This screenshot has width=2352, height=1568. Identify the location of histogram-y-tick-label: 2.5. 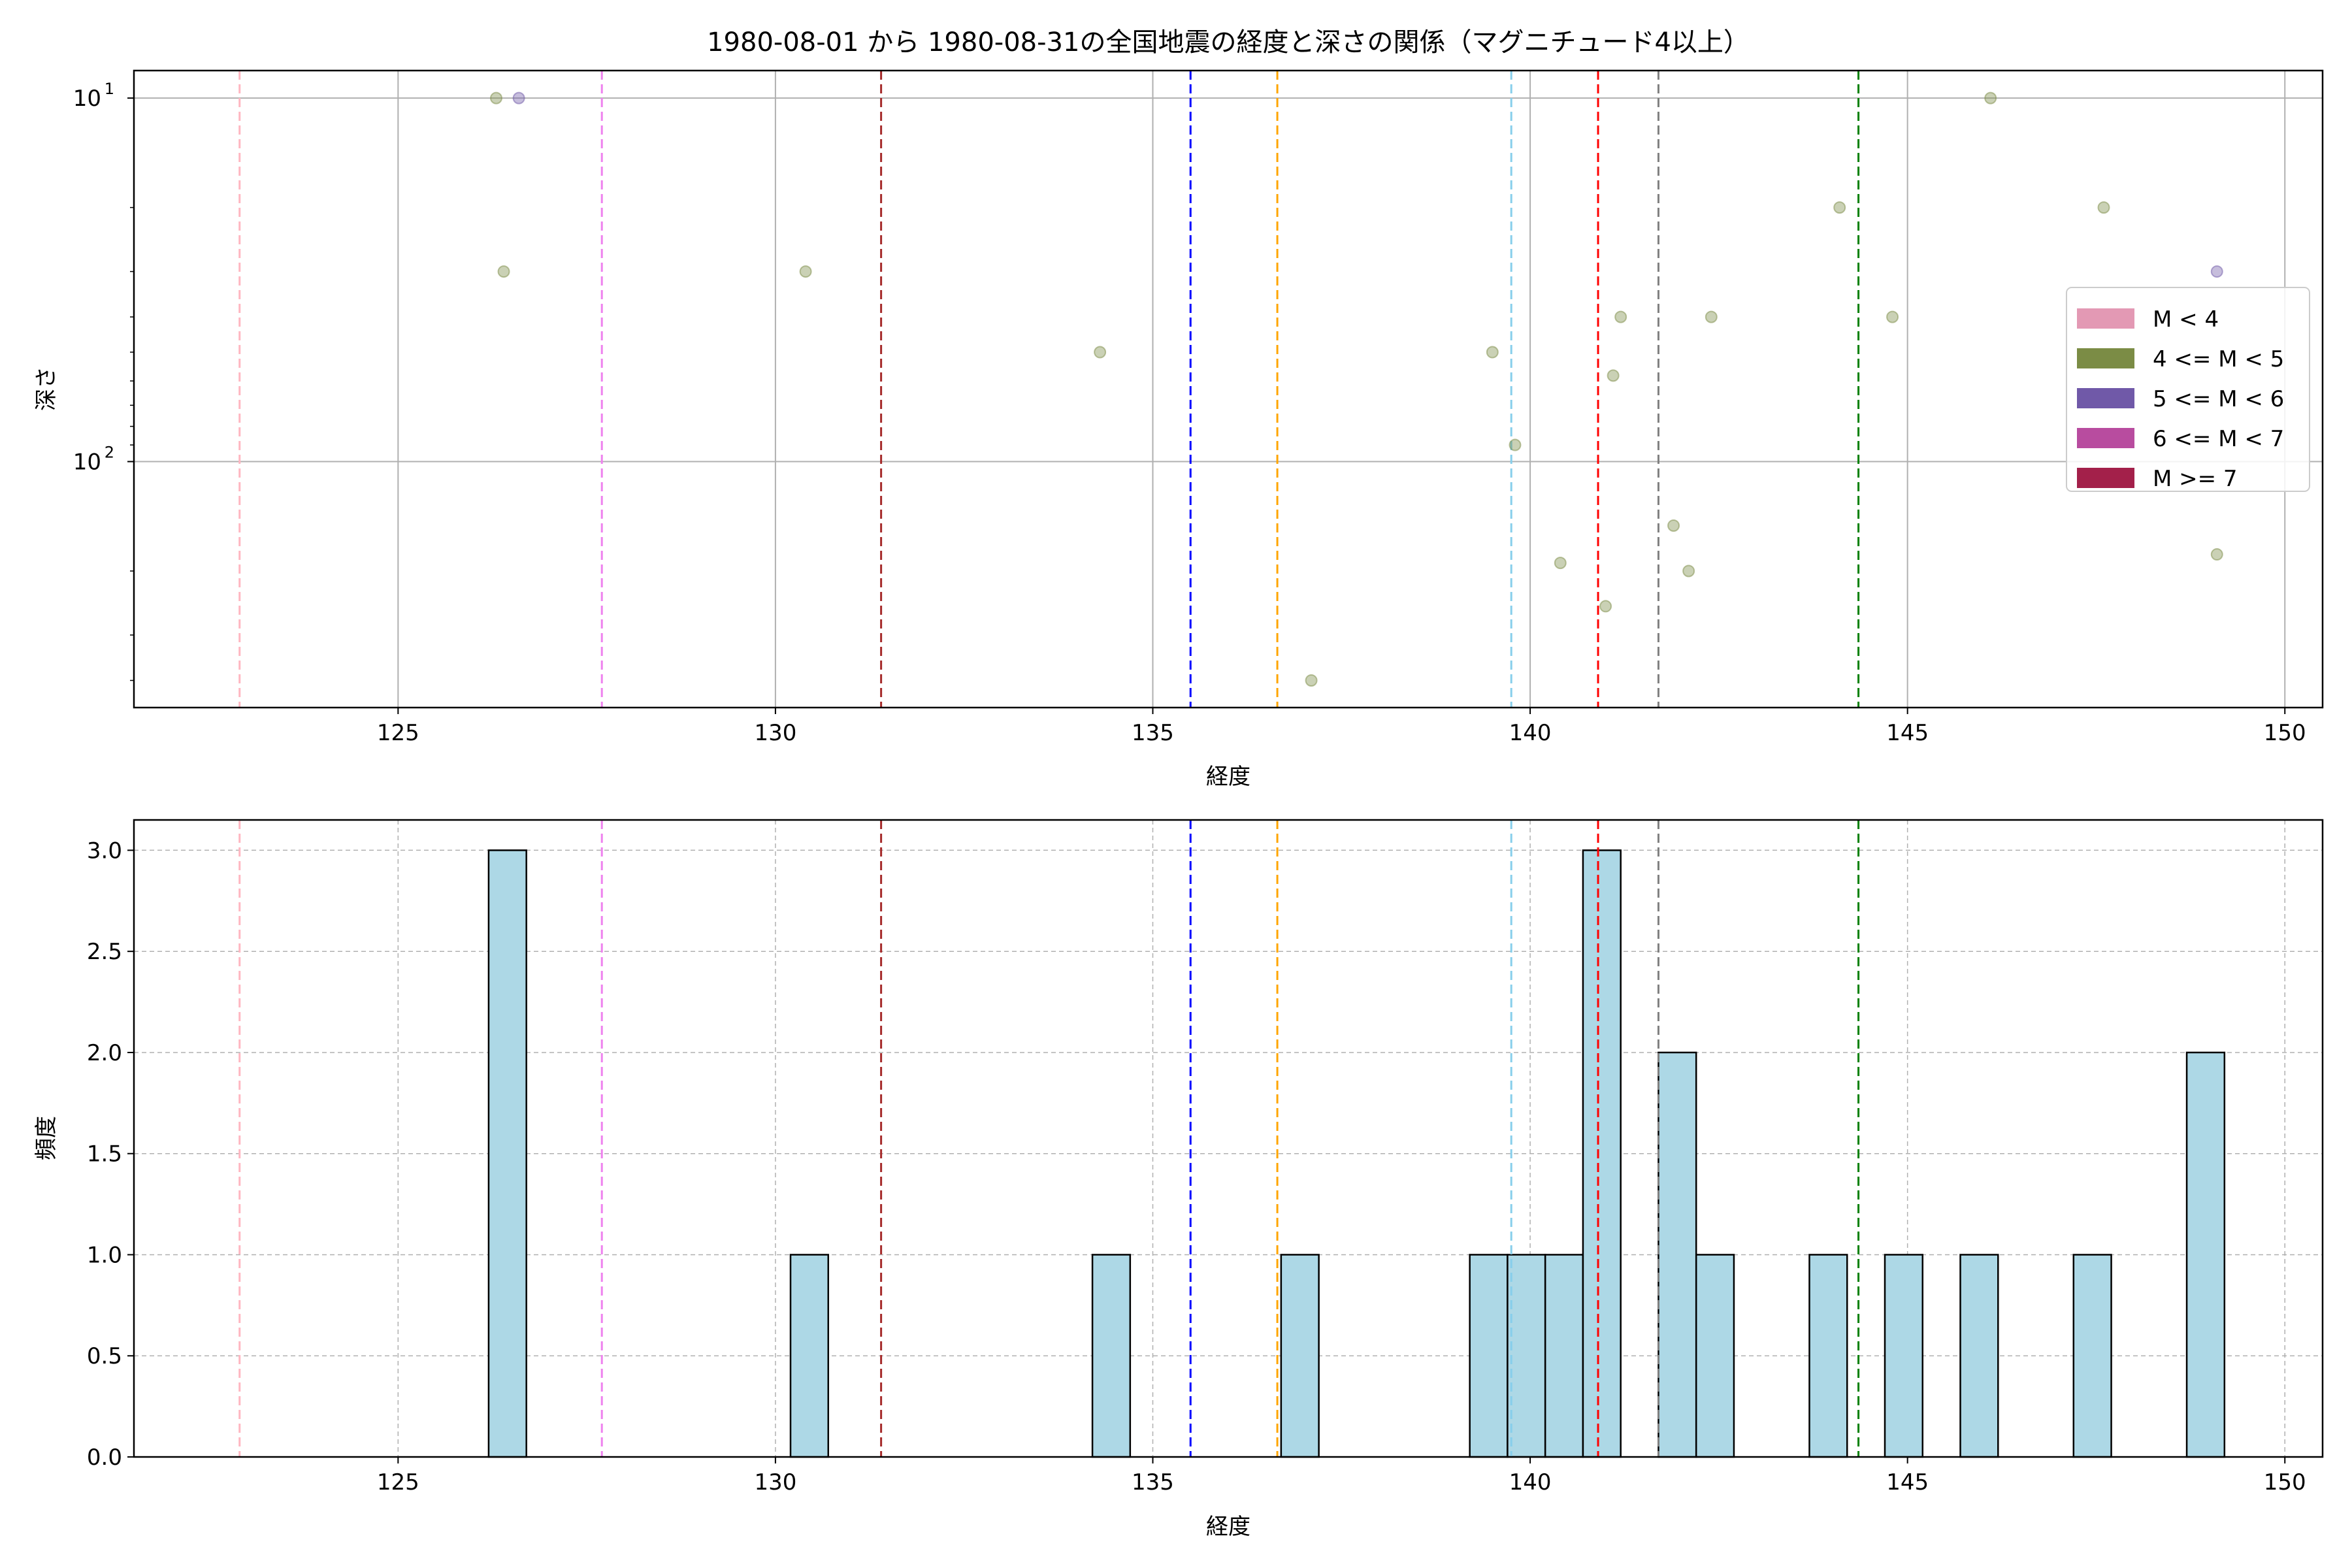
(104, 952).